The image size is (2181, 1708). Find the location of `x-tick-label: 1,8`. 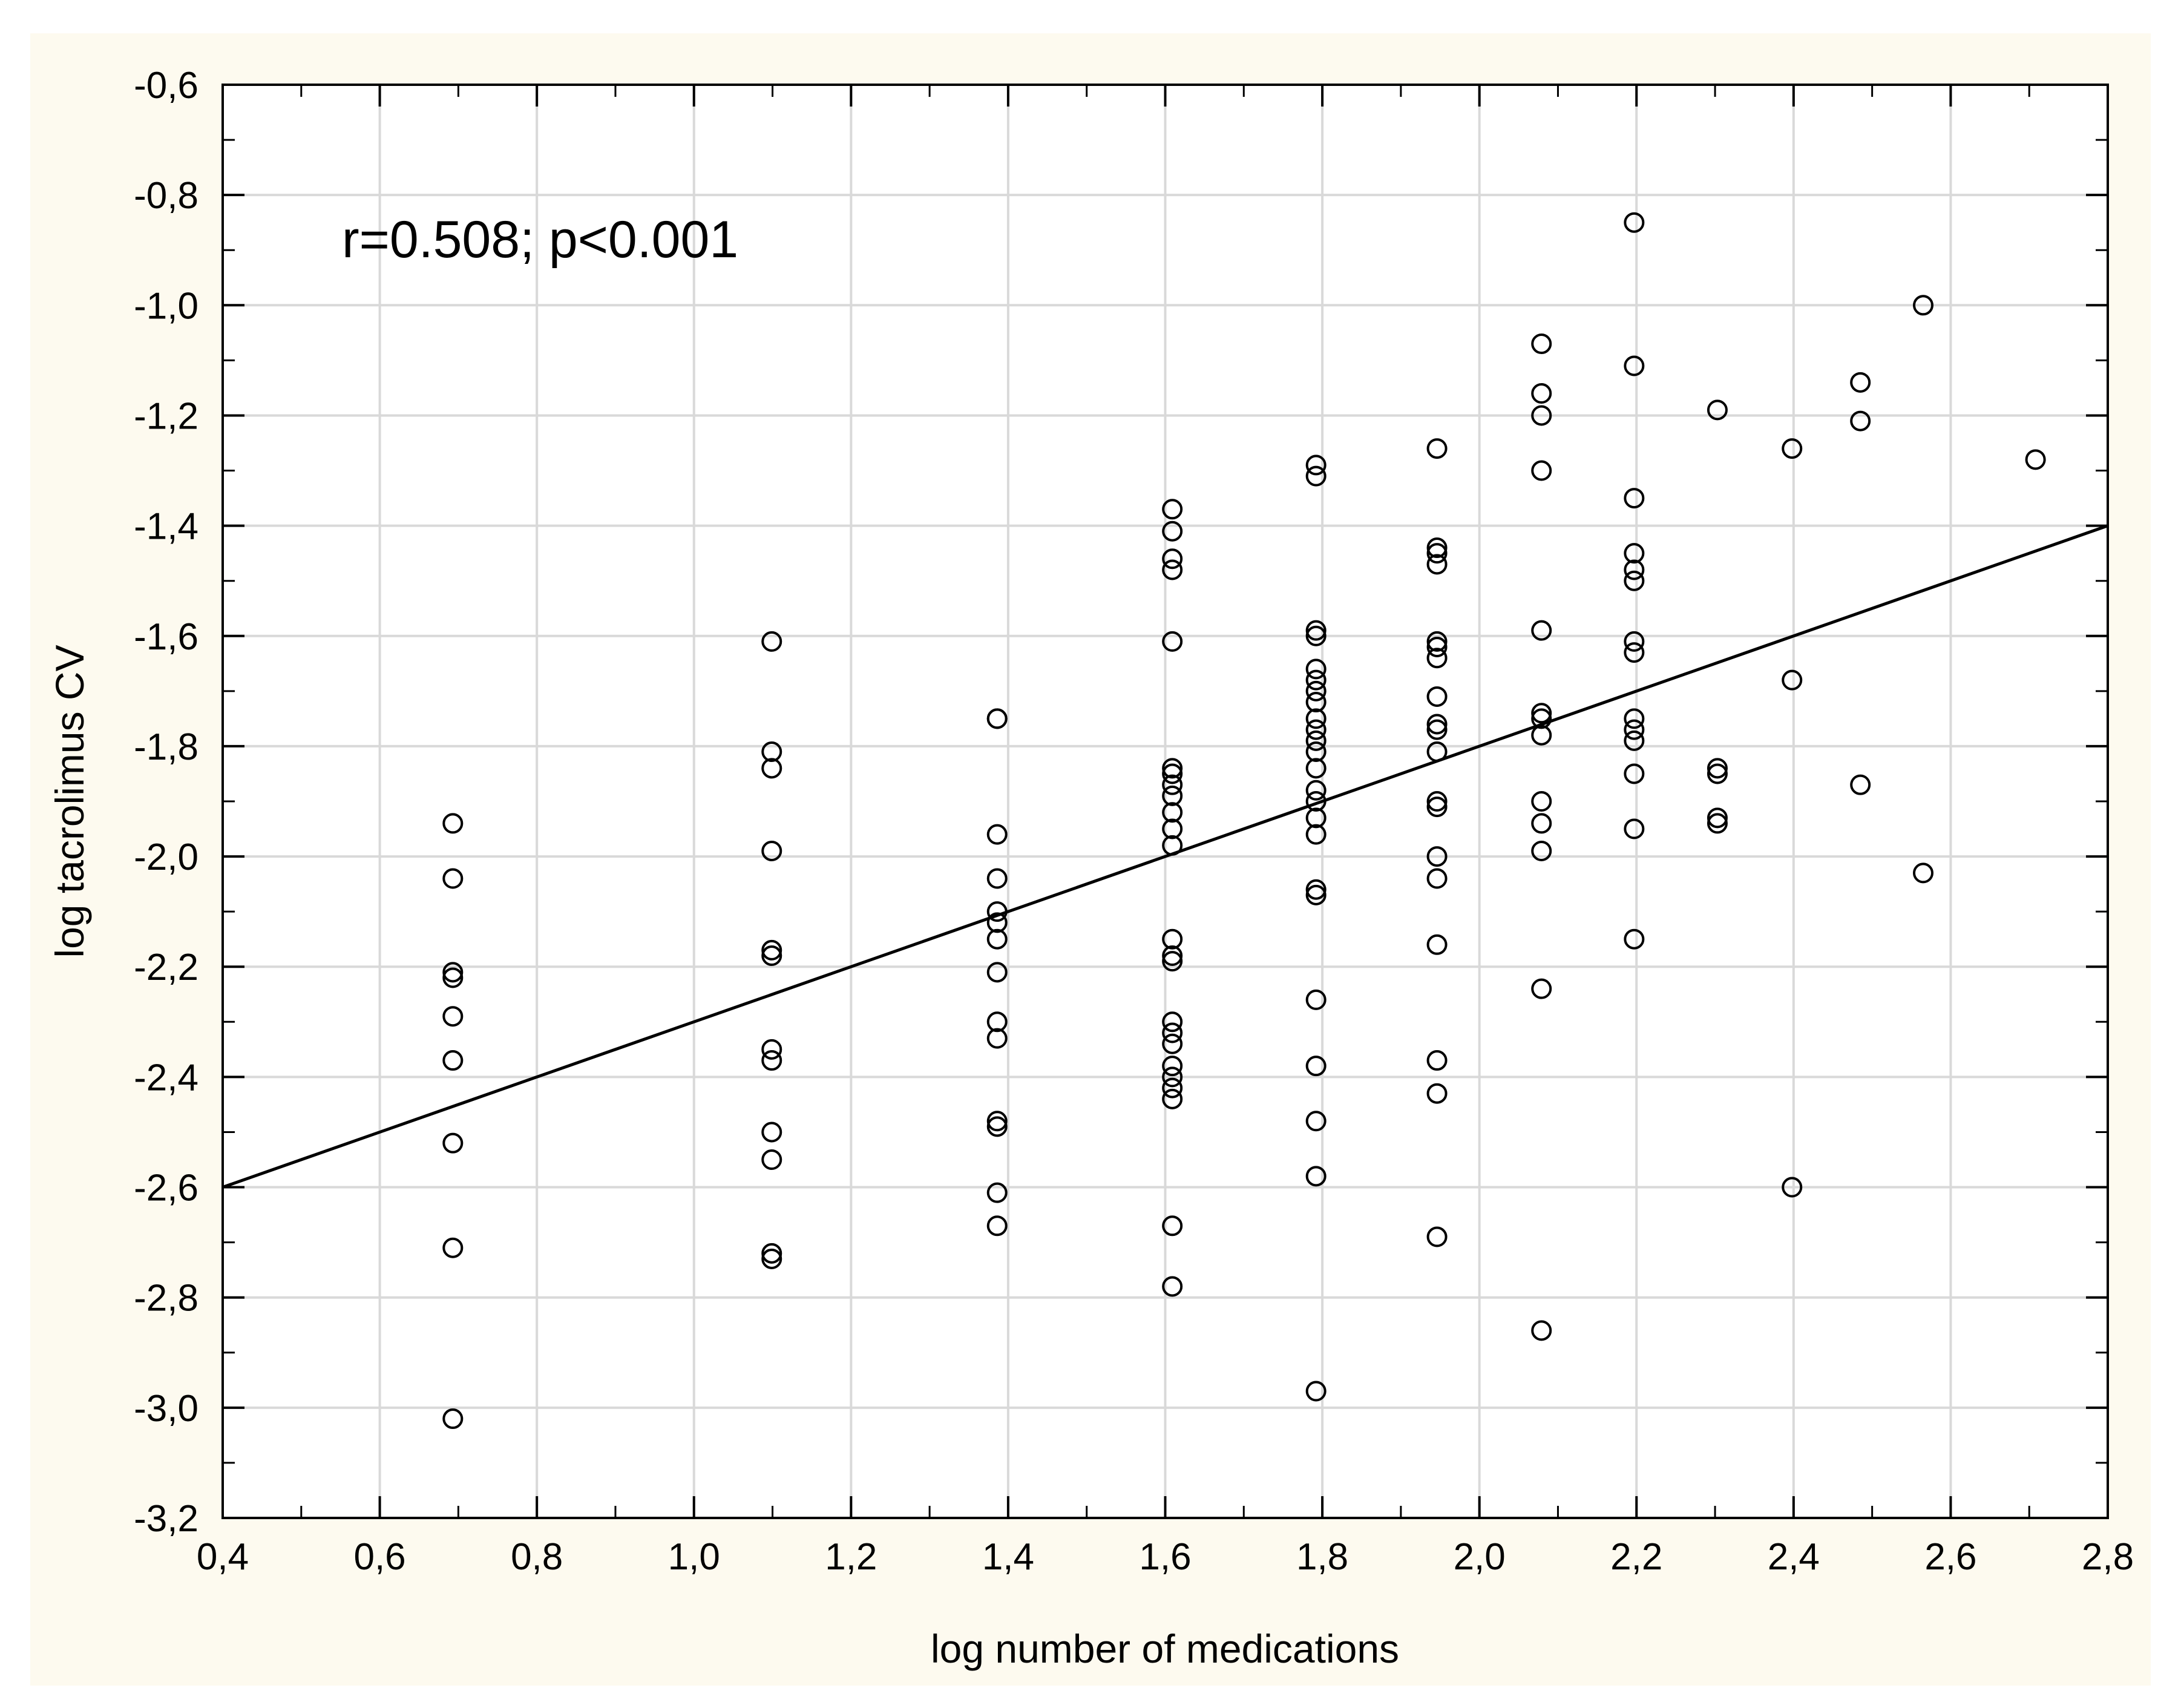

x-tick-label: 1,8 is located at coordinates (1322, 1557).